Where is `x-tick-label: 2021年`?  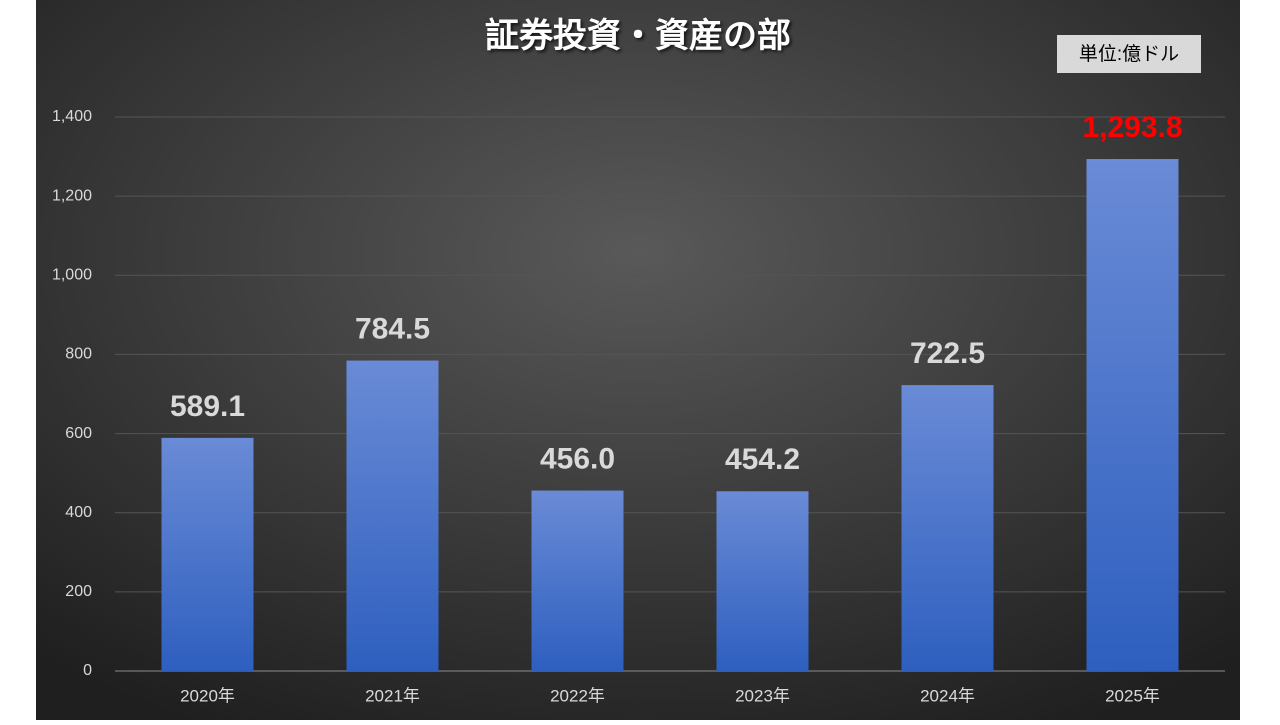 x-tick-label: 2021年 is located at coordinates (392, 695).